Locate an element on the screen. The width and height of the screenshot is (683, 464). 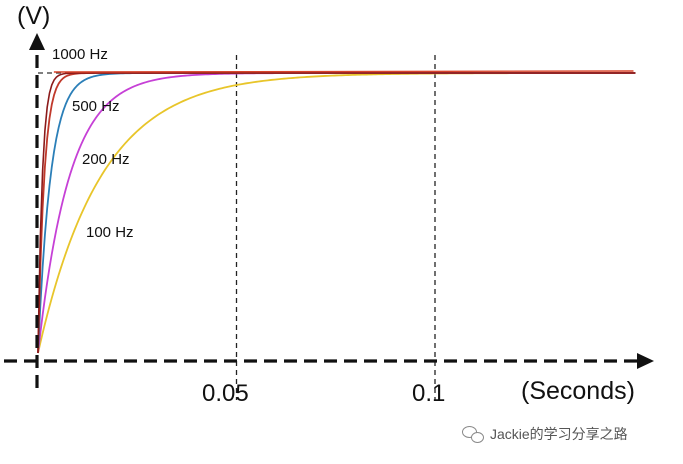
series-label-500hz: 500 Hz is located at coordinates (96, 106).